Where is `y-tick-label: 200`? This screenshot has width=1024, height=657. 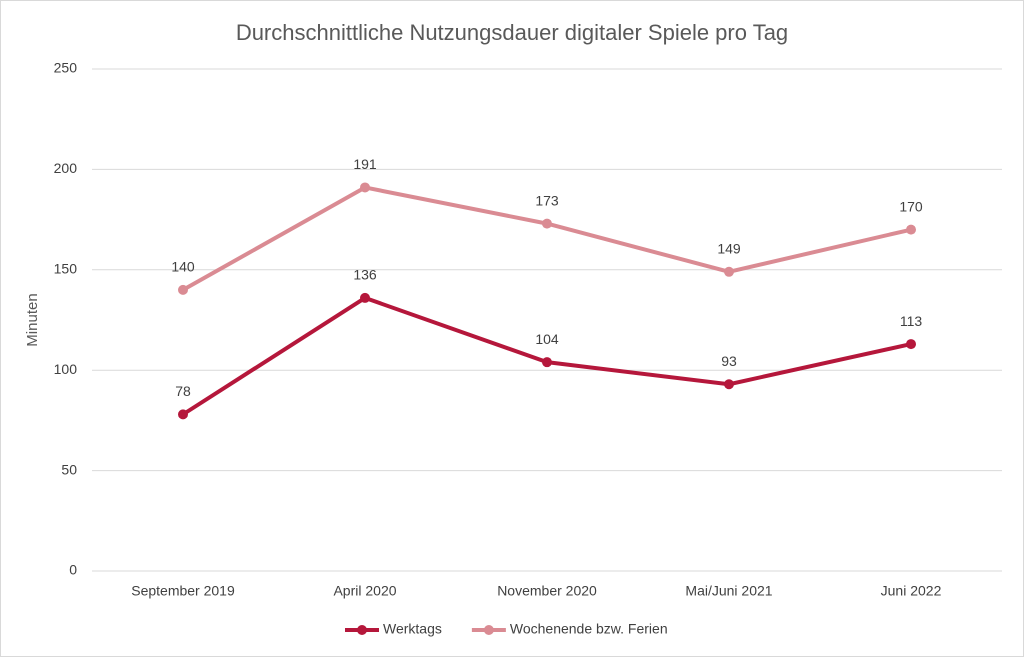
y-tick-label: 200 is located at coordinates (66, 168).